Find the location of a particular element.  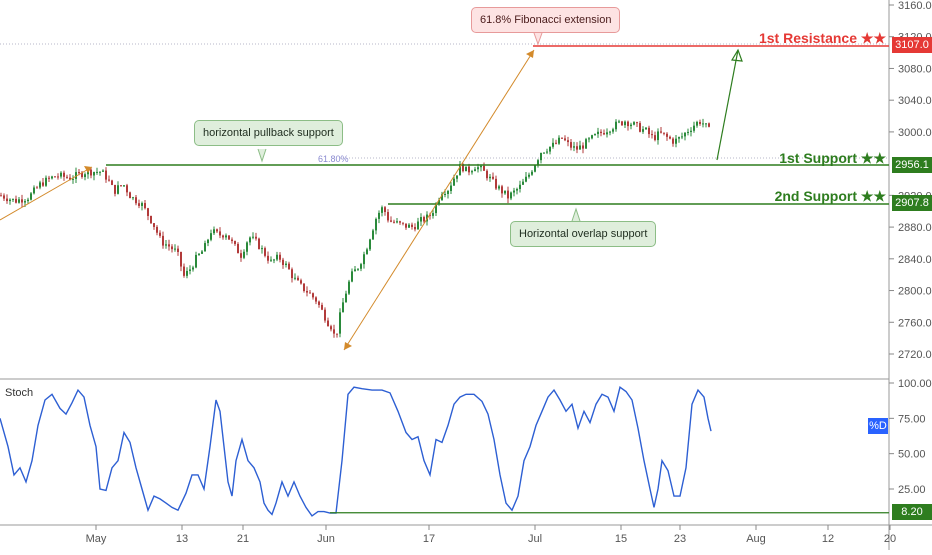

time-tick-label: 23 is located at coordinates (680, 539).